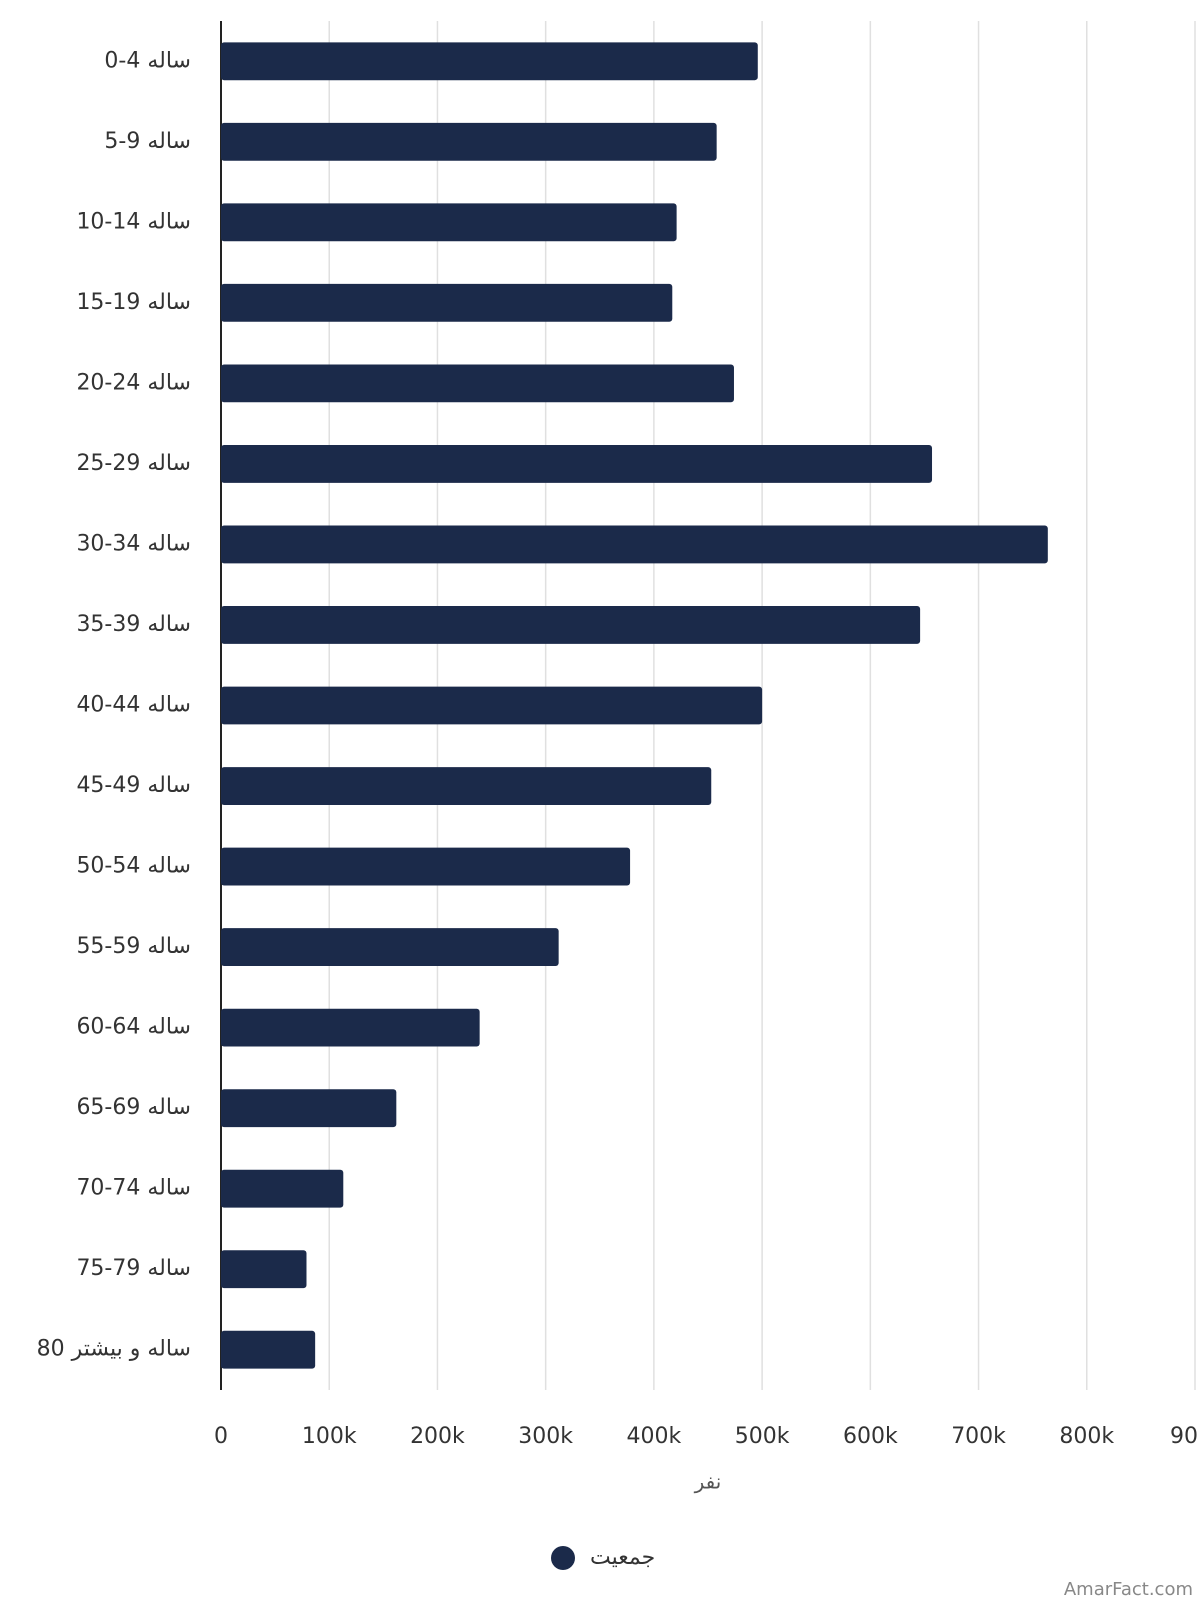 This screenshot has width=1200, height=1600. I want to click on y-tick-label: 80 ساله و بیشتر, so click(114, 1349).